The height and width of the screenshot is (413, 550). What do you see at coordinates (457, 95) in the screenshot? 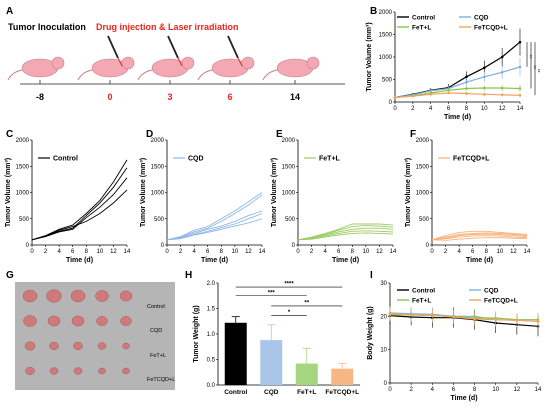
I see `series-fetcqd-l` at bounding box center [457, 95].